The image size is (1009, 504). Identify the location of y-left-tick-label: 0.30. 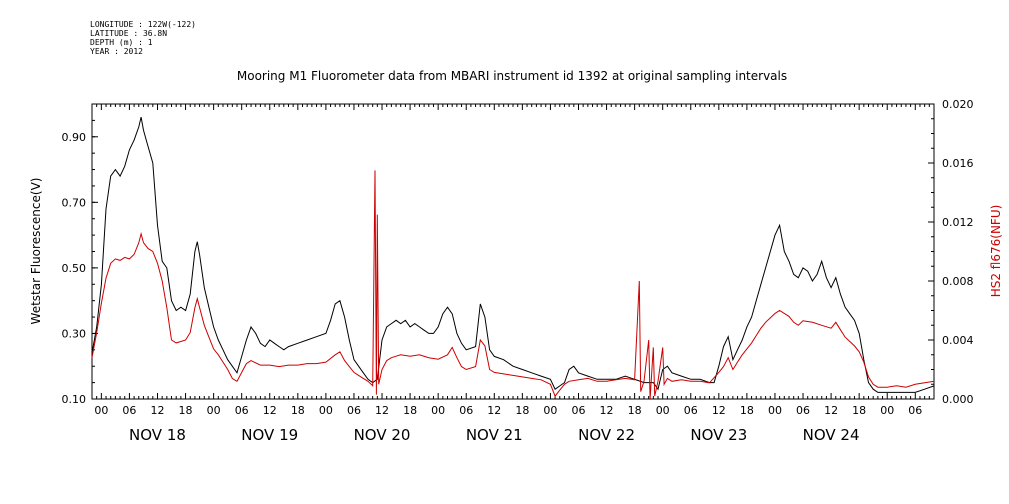
(74, 333).